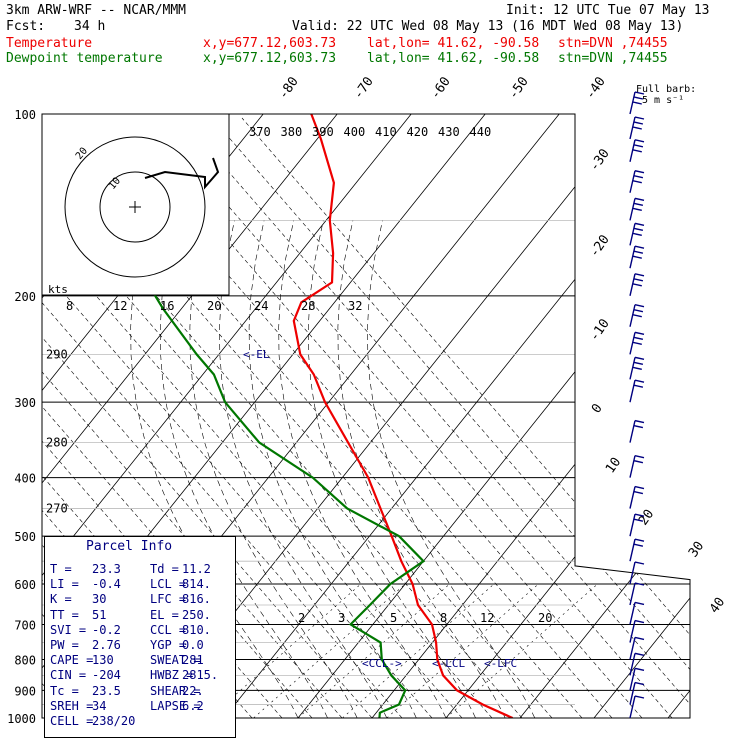  I want to click on forecast-label: Fcst:, so click(26, 26).